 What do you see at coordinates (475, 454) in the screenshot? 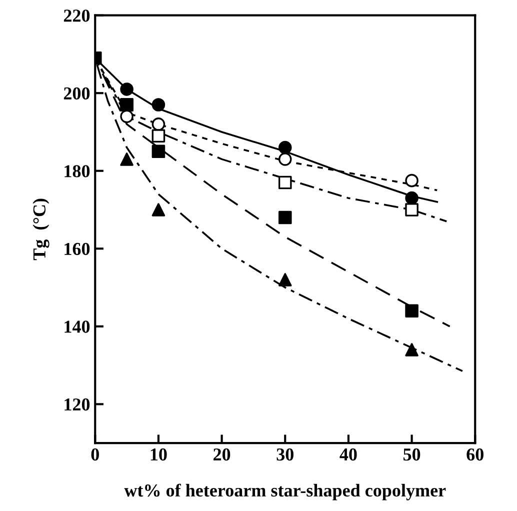
I see `x-tick-label: 60` at bounding box center [475, 454].